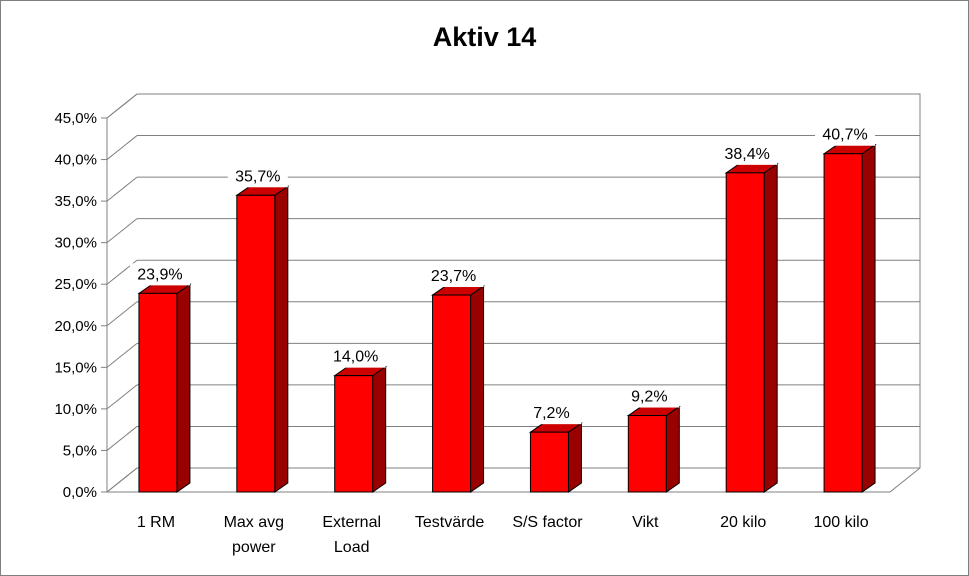 The image size is (969, 576). I want to click on y-tick-label: 45,0%, so click(75, 118).